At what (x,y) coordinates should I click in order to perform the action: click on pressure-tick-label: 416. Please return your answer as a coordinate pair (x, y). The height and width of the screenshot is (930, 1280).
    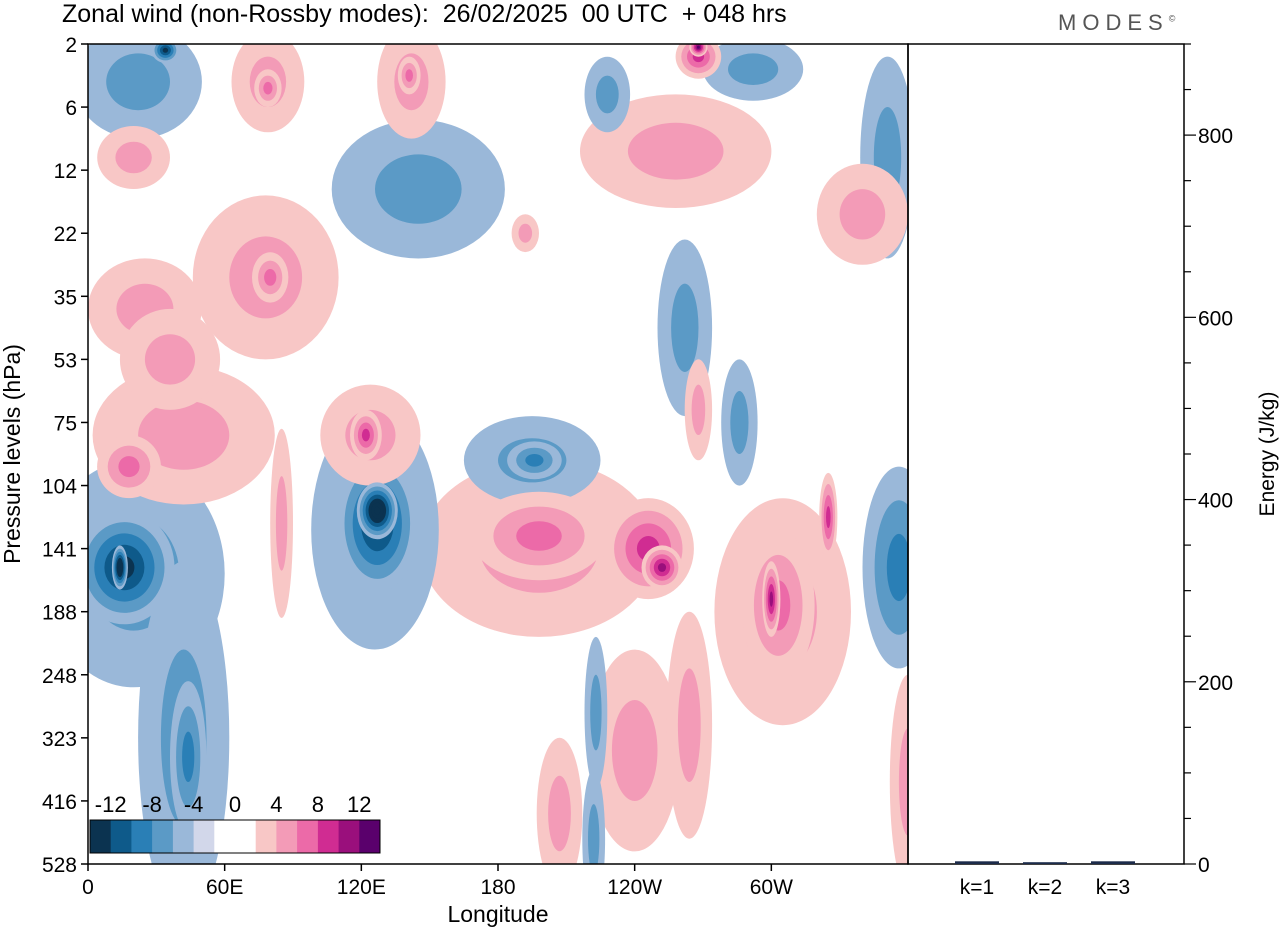
    Looking at the image, I should click on (59, 802).